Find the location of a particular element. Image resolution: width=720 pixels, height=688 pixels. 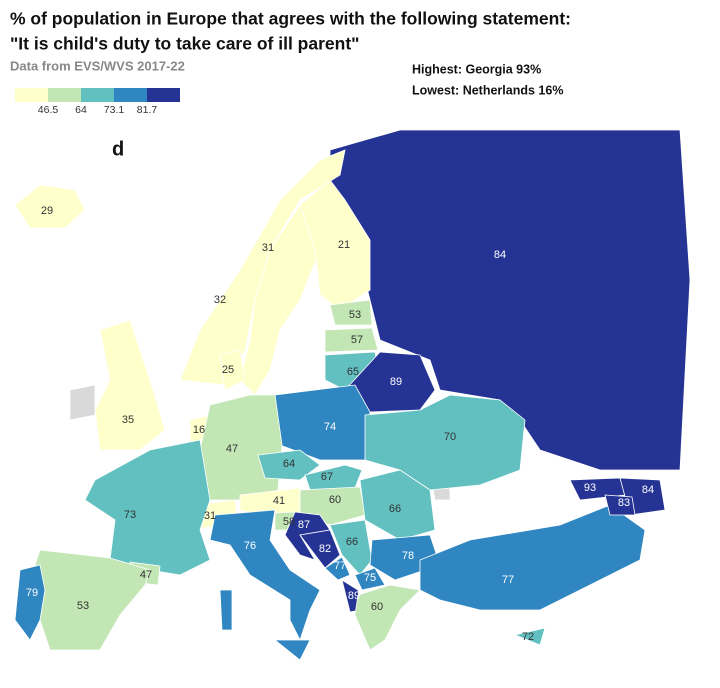

region-value-label: 25 is located at coordinates (228, 370).